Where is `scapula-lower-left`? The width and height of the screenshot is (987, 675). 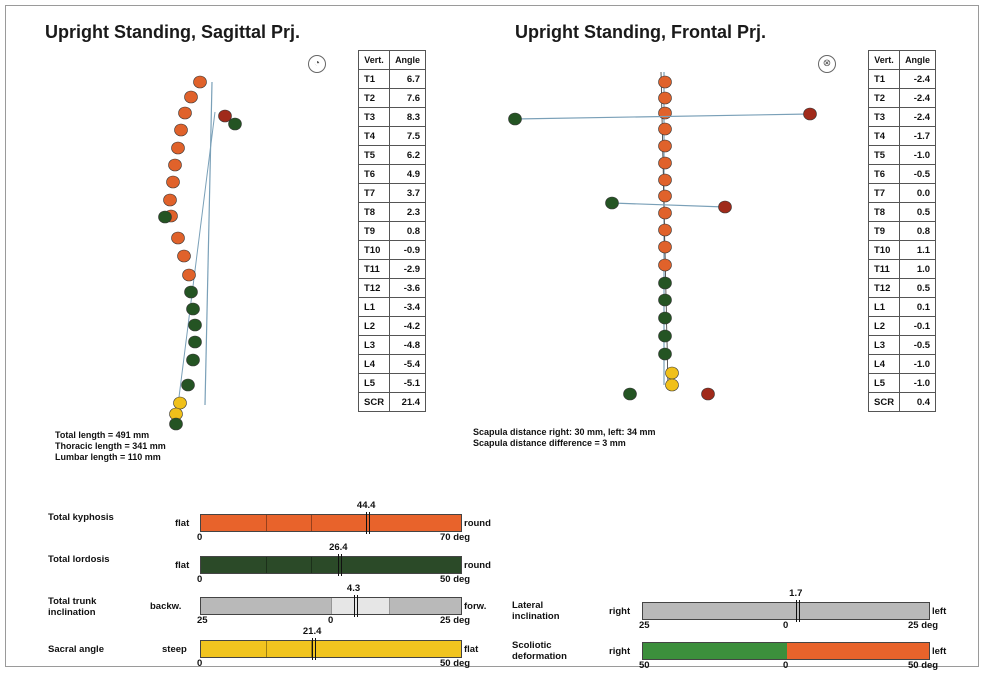
scapula-lower-left is located at coordinates (612, 203).